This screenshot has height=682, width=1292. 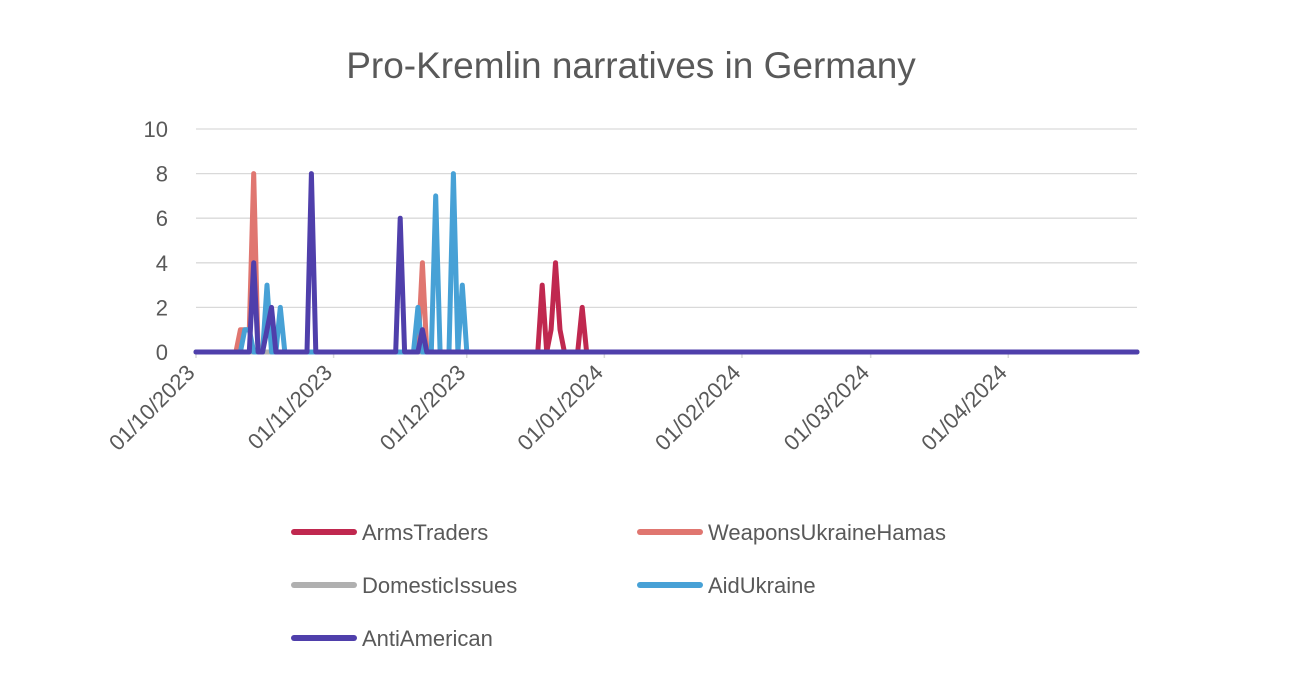 What do you see at coordinates (162, 307) in the screenshot?
I see `y-tick-label: 2` at bounding box center [162, 307].